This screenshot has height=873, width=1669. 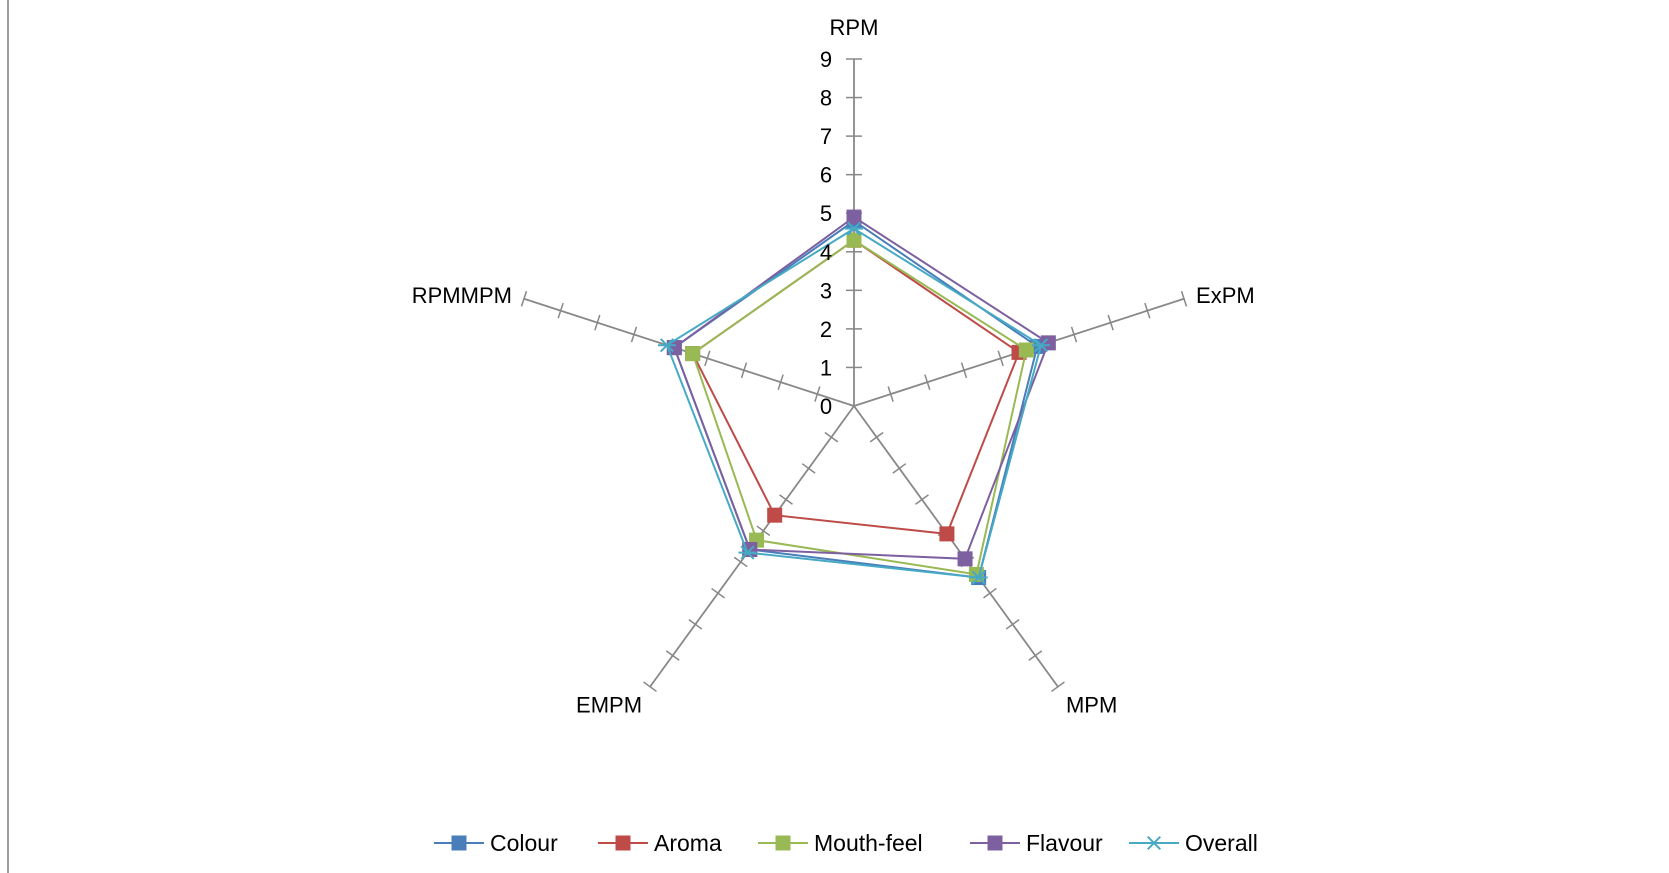 What do you see at coordinates (956, 546) in the screenshot?
I see `axis-spoke` at bounding box center [956, 546].